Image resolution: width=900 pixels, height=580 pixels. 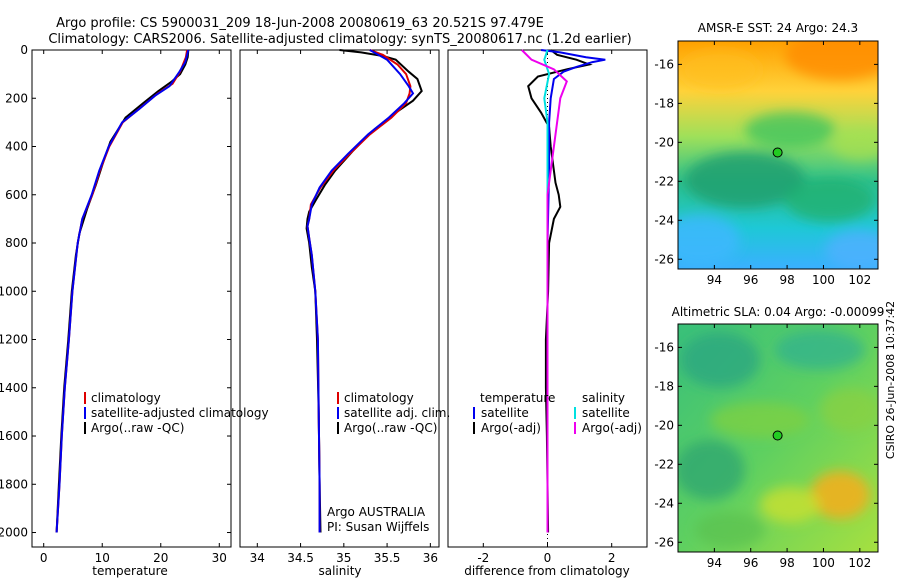 I want to click on temperature-xlabel: temperature, so click(x=129, y=571).